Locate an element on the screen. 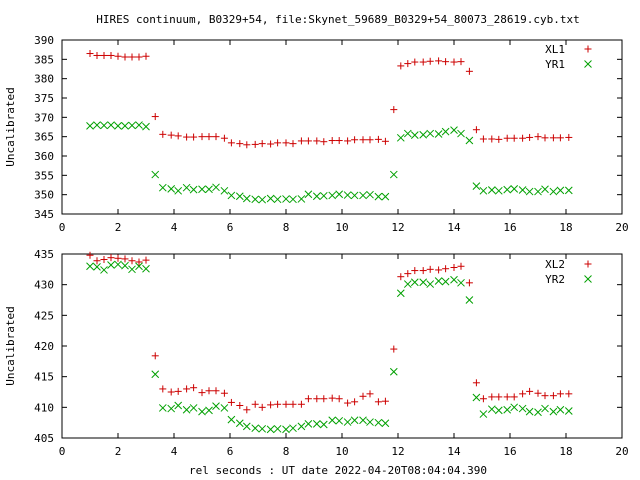 The width and height of the screenshot is (640, 480). y-tick-label: 360 is located at coordinates (44, 156).